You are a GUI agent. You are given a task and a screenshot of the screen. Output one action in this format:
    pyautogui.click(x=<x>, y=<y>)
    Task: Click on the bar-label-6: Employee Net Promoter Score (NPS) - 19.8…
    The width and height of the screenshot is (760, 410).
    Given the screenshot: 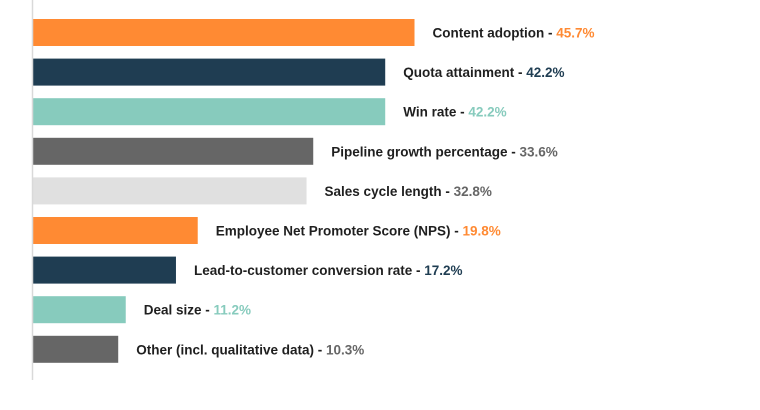 What is the action you would take?
    pyautogui.click(x=358, y=231)
    